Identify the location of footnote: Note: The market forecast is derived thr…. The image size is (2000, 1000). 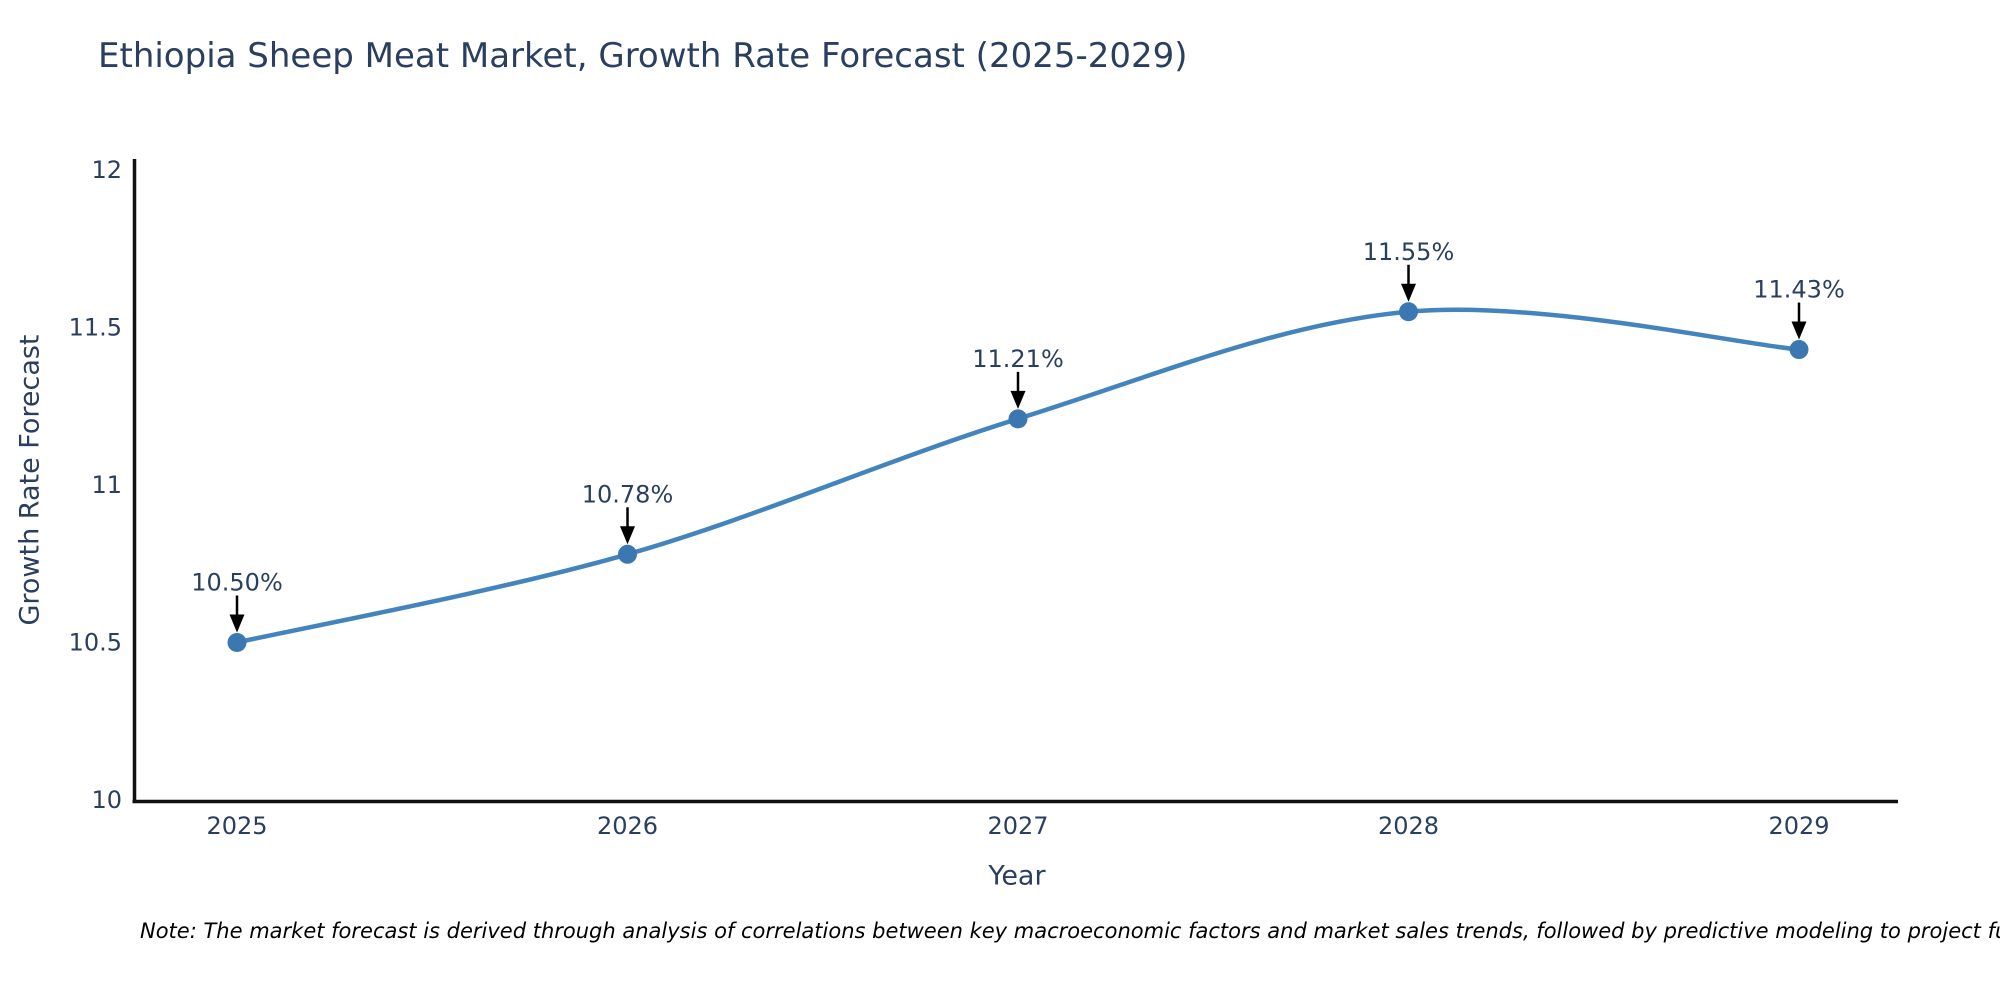
(1070, 931).